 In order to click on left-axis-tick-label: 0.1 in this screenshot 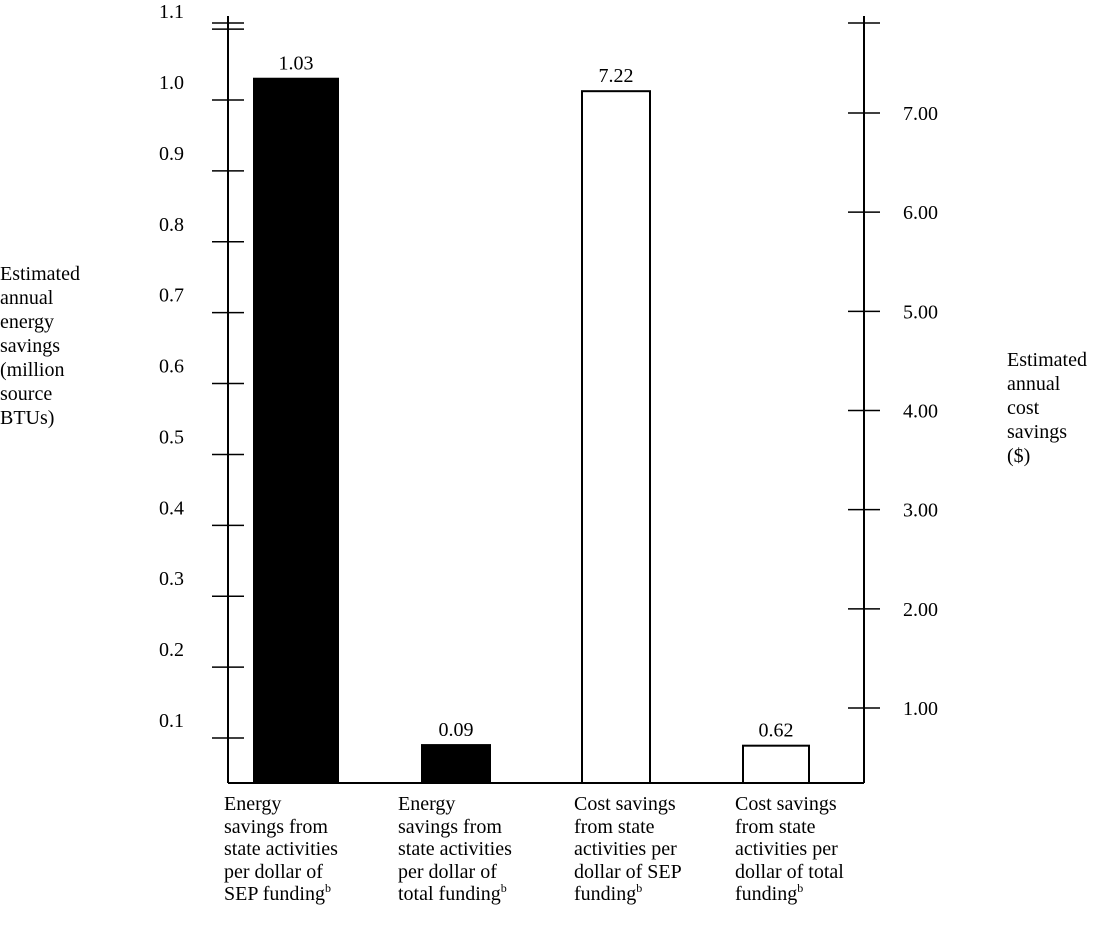, I will do `click(171, 721)`.